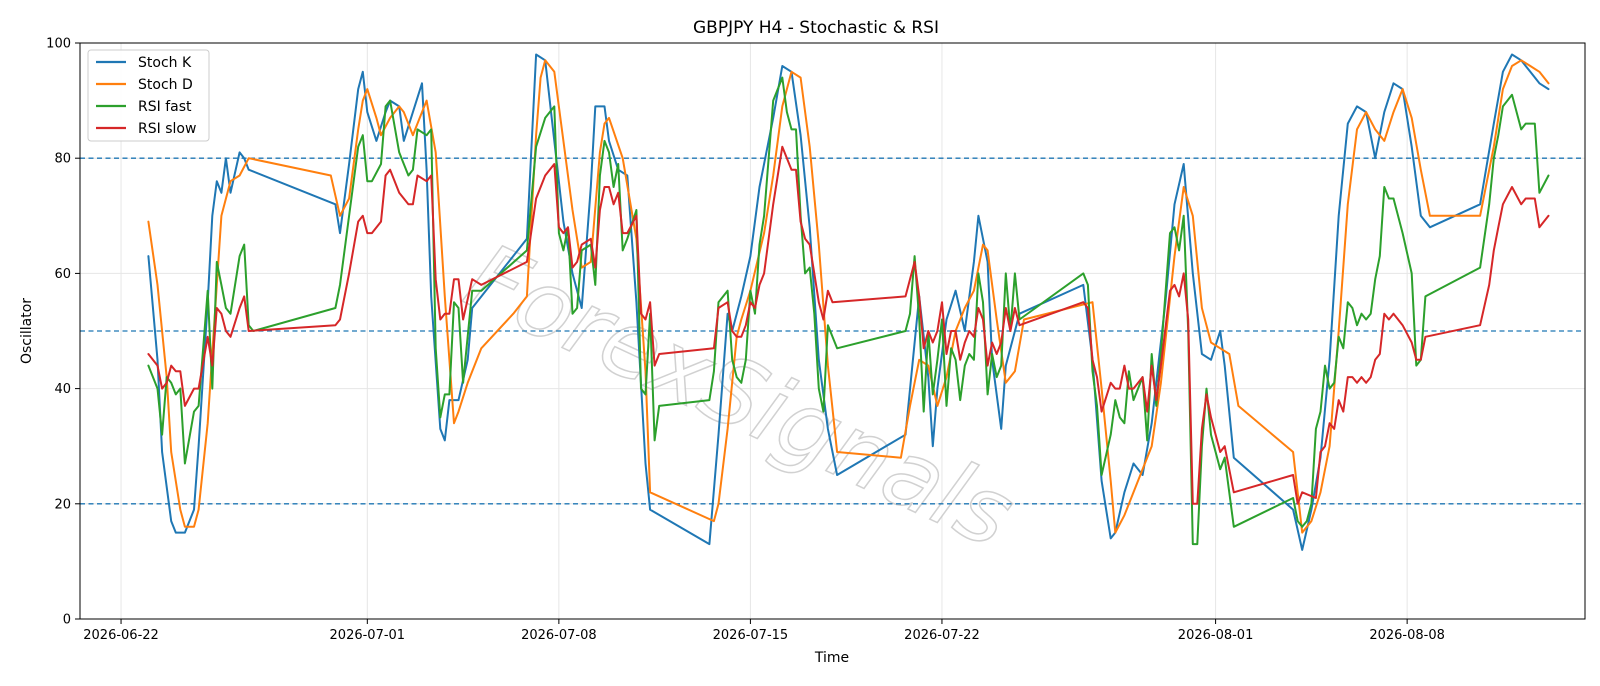  Describe the element at coordinates (165, 63) in the screenshot. I see `legend-label: Stoch K` at that location.